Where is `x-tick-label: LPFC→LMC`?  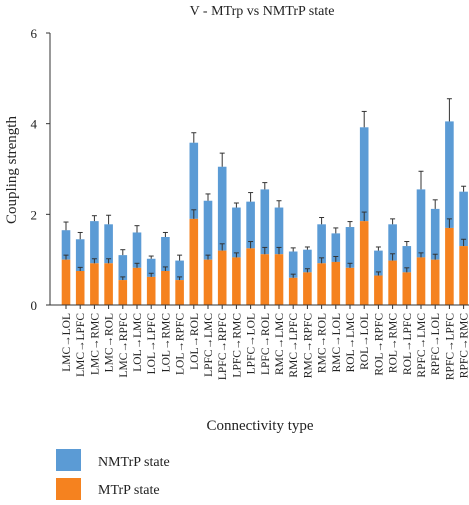
x-tick-label: LPFC→LMC is located at coordinates (209, 345).